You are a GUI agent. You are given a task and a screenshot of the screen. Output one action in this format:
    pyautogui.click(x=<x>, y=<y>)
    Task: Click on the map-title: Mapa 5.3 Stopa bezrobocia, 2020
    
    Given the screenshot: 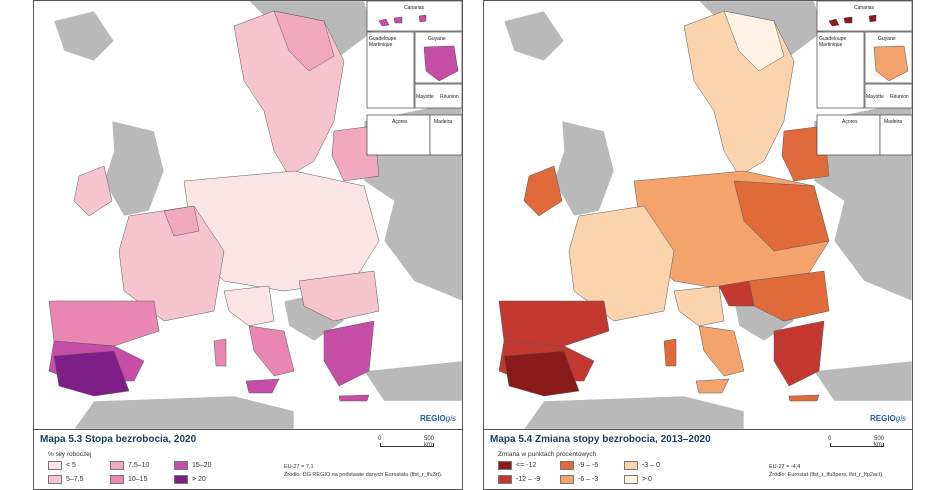 What is the action you would take?
    pyautogui.click(x=118, y=439)
    